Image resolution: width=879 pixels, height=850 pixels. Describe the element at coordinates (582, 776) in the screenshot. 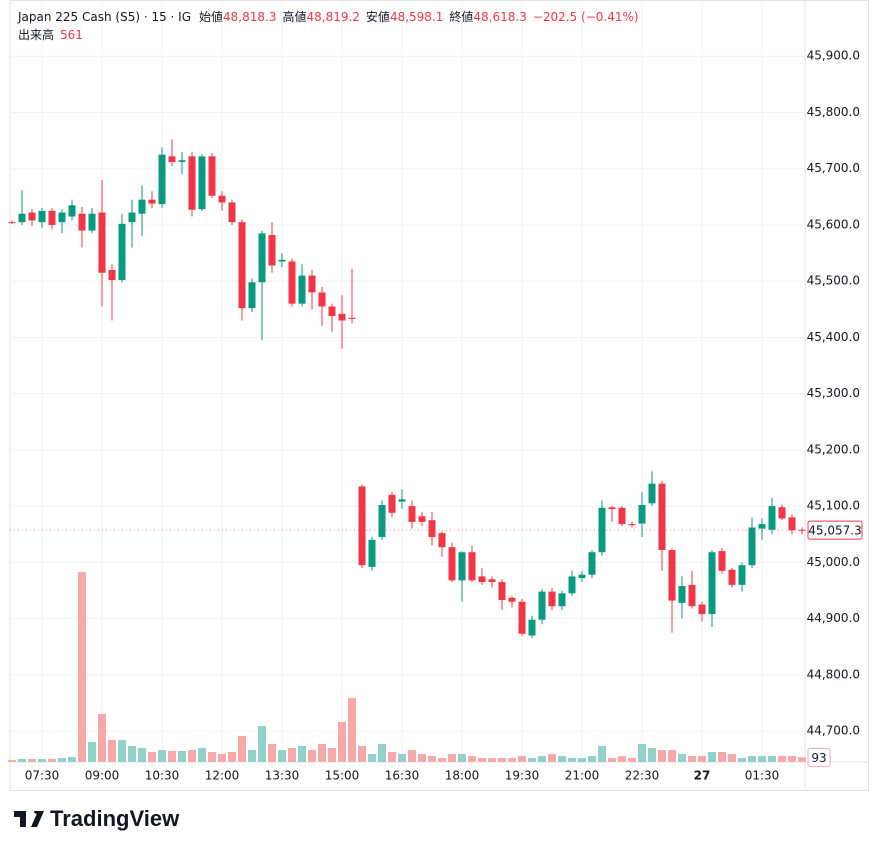

I see `x-tick-label: 21:00` at that location.